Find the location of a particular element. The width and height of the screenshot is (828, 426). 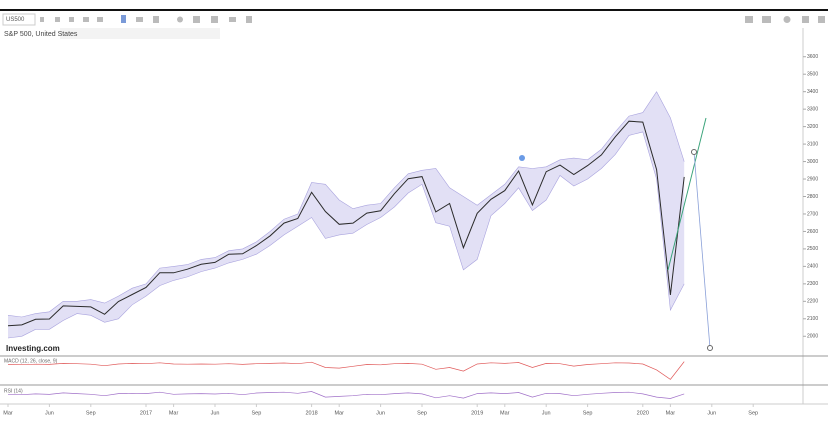

symbol: US500 is located at coordinates (15, 20).